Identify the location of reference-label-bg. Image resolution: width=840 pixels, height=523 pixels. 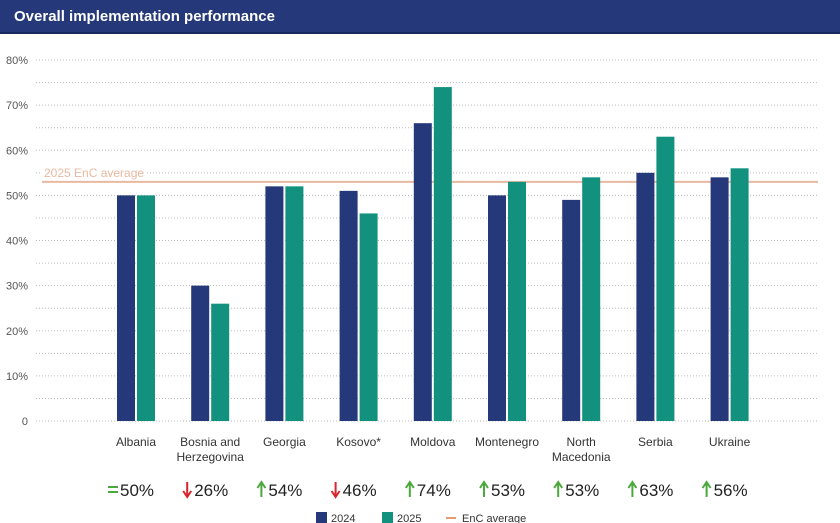
(94, 172).